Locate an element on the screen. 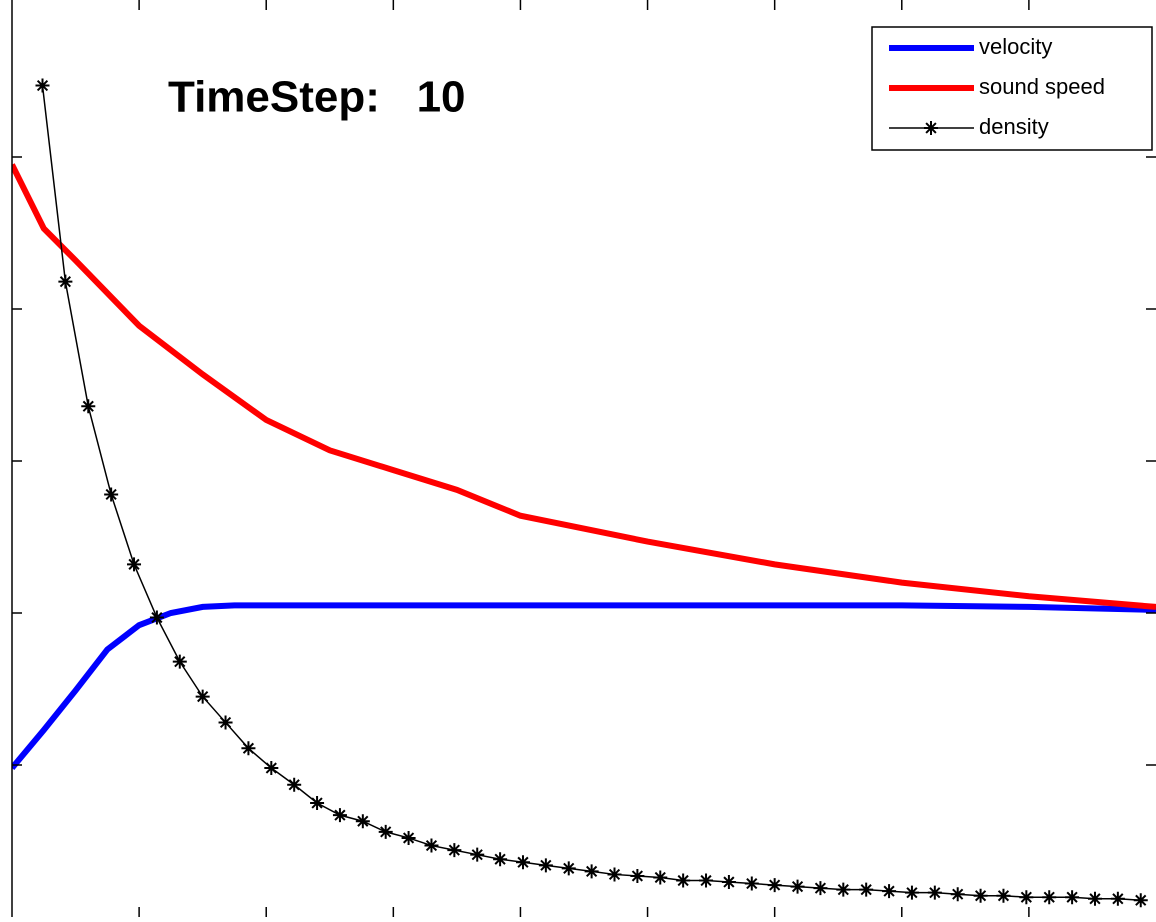 The height and width of the screenshot is (922, 1156). legend: velocity sound speed density is located at coordinates (1012, 88).